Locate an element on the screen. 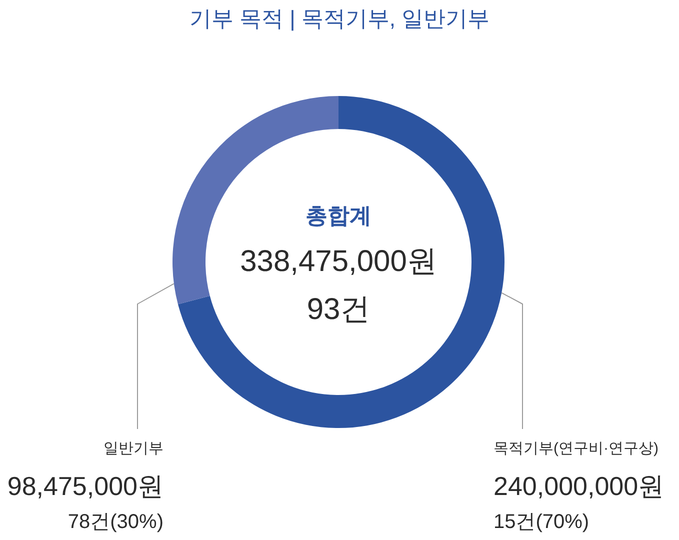 The image size is (679, 540). text: 338,475,000원 is located at coordinates (338, 261).